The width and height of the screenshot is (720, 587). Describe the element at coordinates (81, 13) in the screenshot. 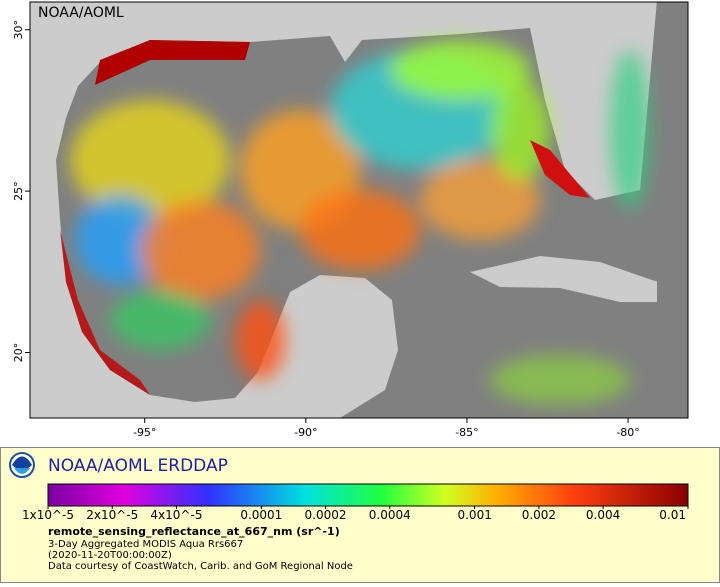

I see `watermark: NOAA/AOML` at that location.